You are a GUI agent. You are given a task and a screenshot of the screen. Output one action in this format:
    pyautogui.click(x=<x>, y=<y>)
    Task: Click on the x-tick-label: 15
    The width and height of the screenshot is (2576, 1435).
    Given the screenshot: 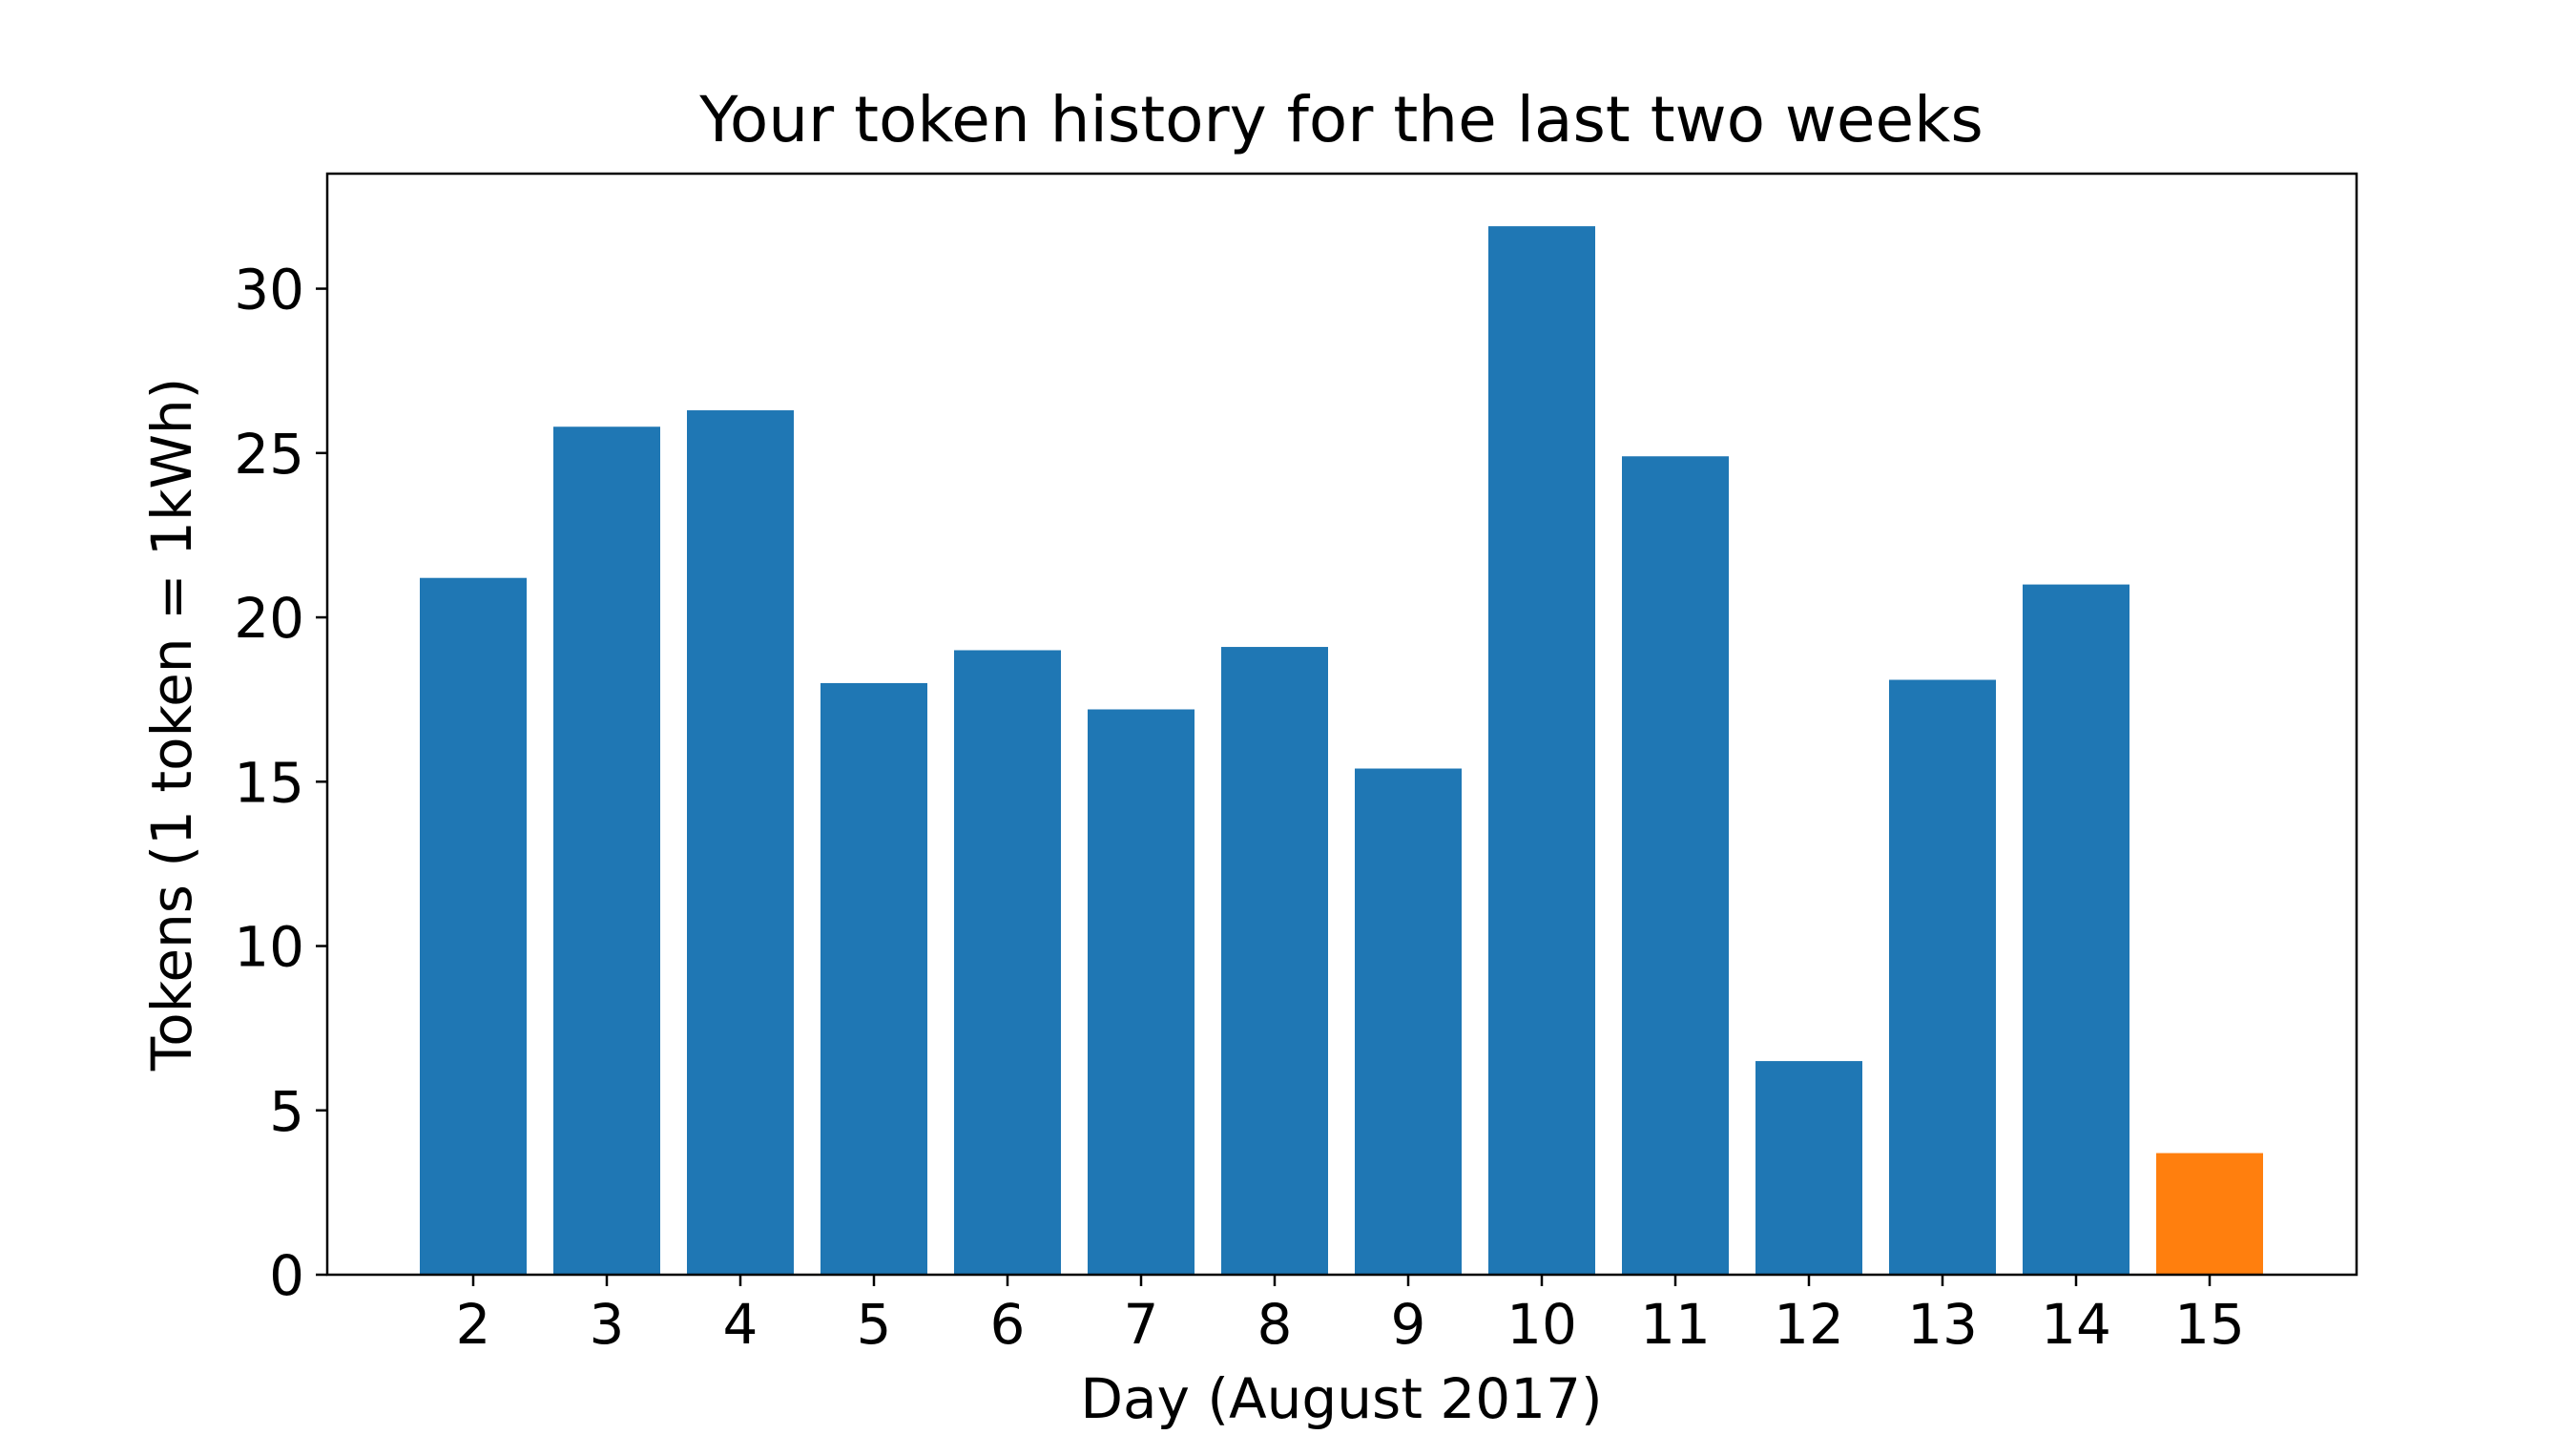 What is the action you would take?
    pyautogui.click(x=2209, y=1324)
    